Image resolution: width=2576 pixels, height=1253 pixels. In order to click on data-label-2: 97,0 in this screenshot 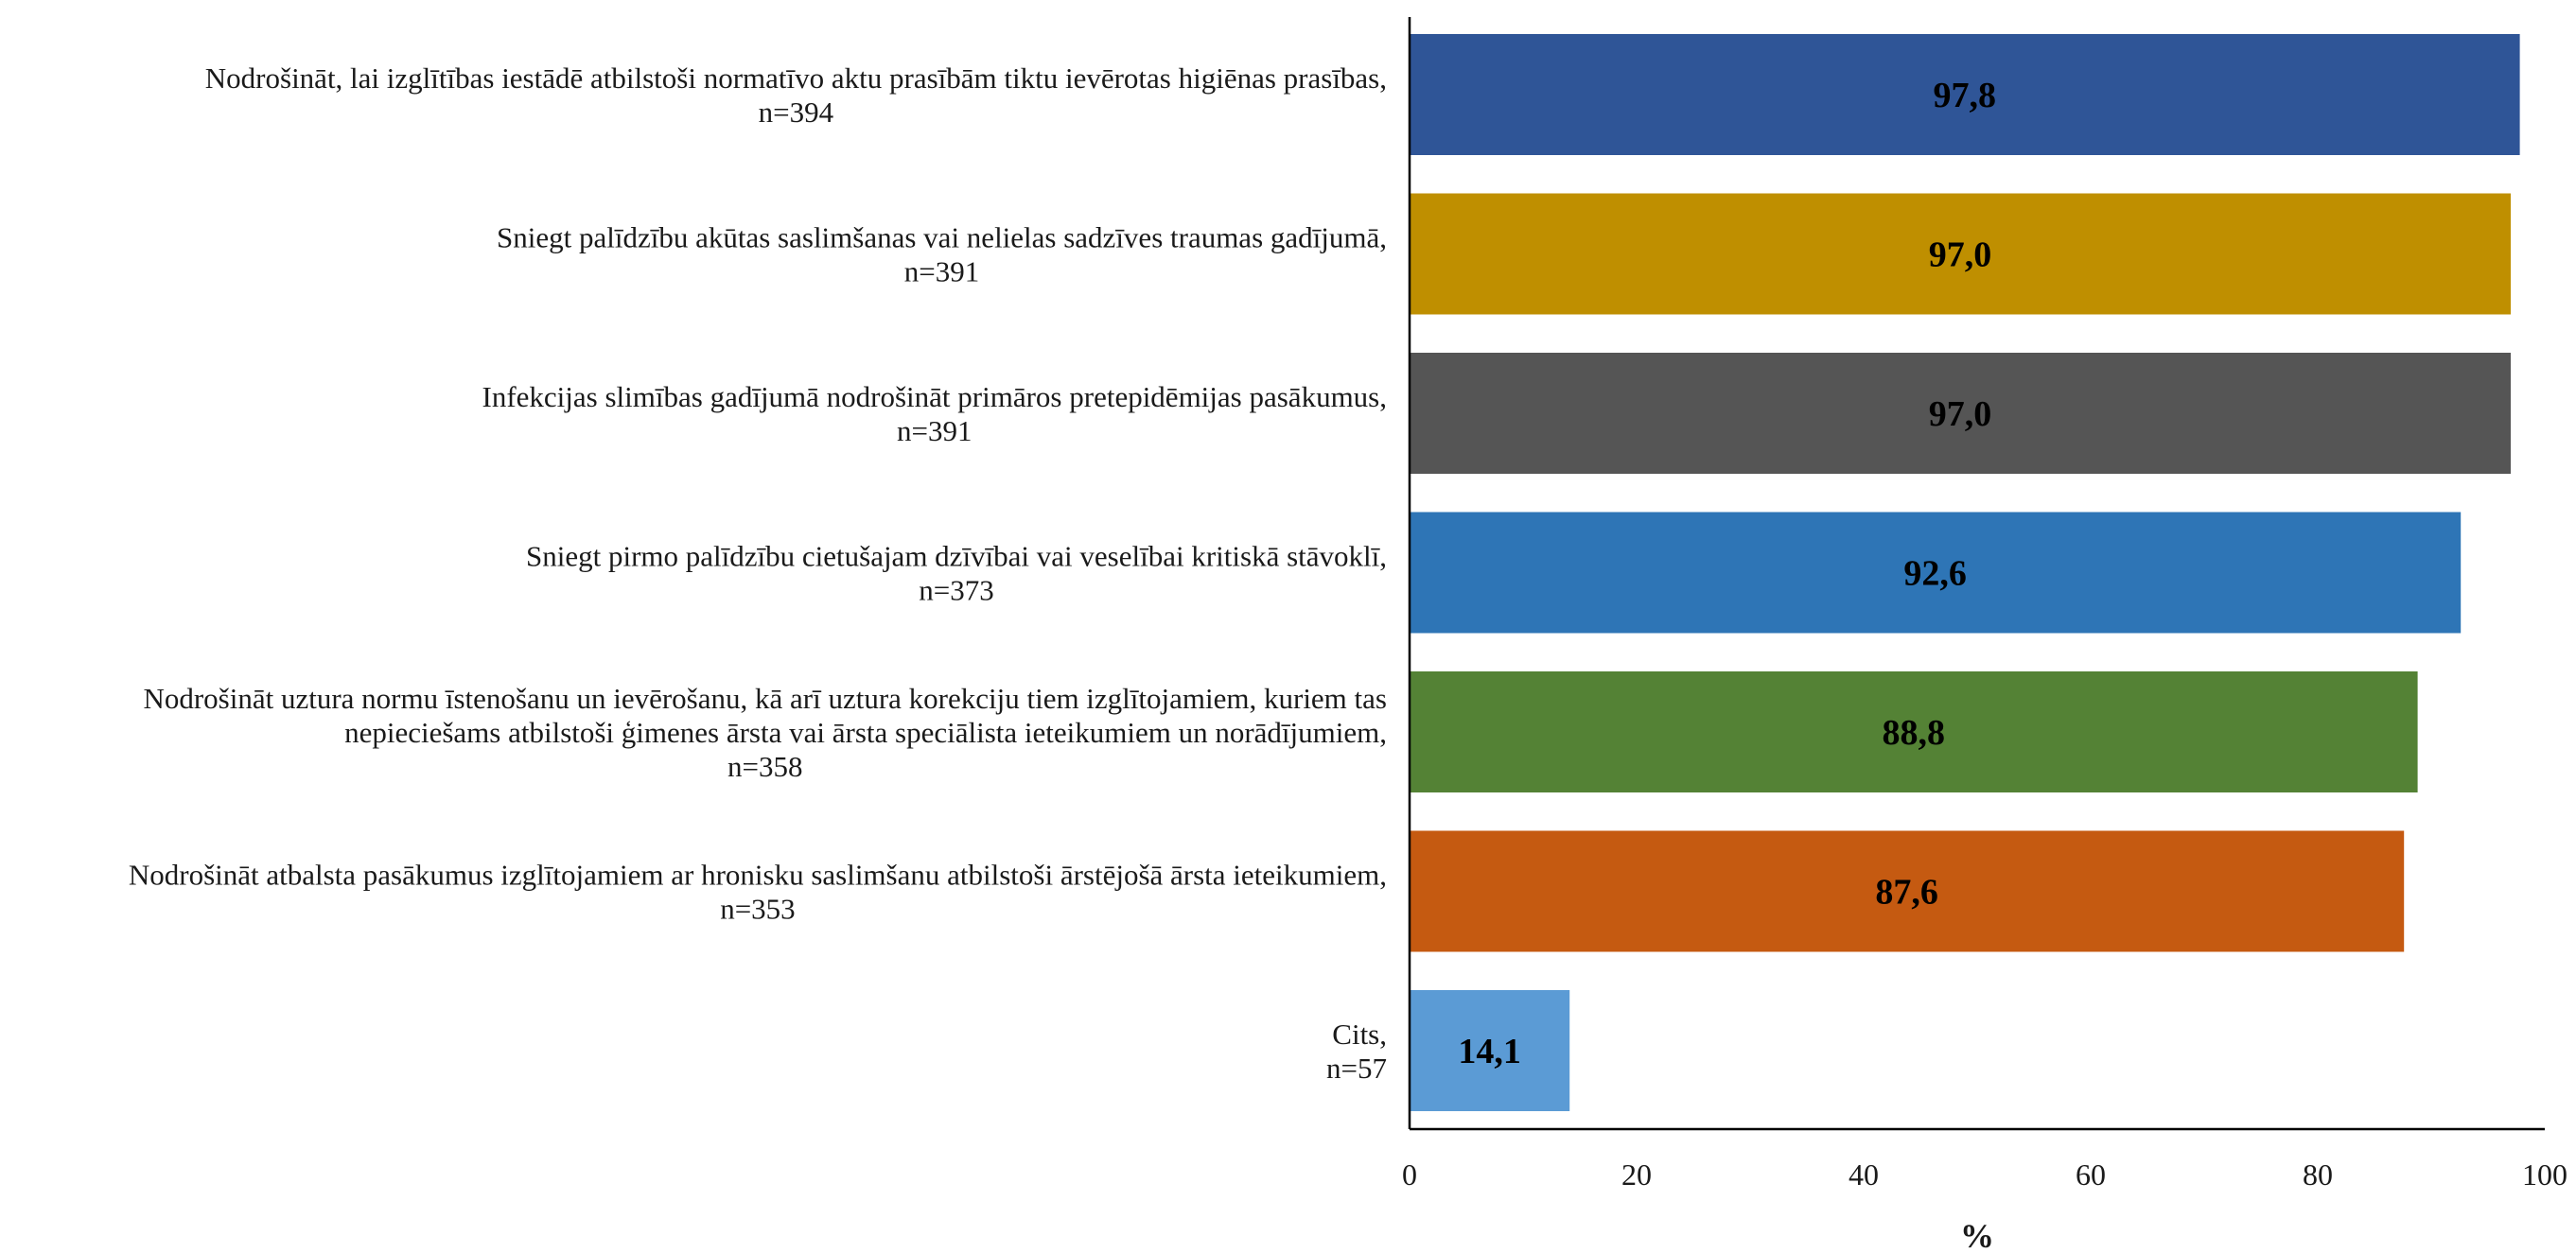, I will do `click(1961, 255)`.